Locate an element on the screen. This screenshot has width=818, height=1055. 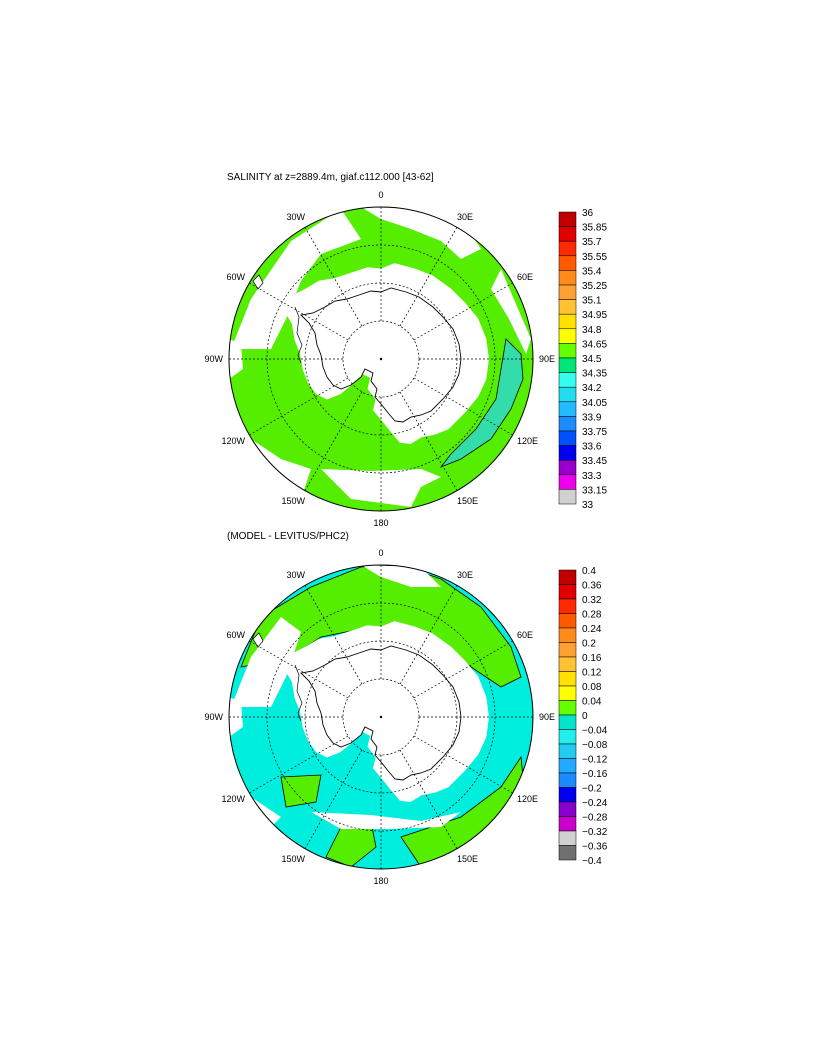
latitude-circle is located at coordinates (381, 717).